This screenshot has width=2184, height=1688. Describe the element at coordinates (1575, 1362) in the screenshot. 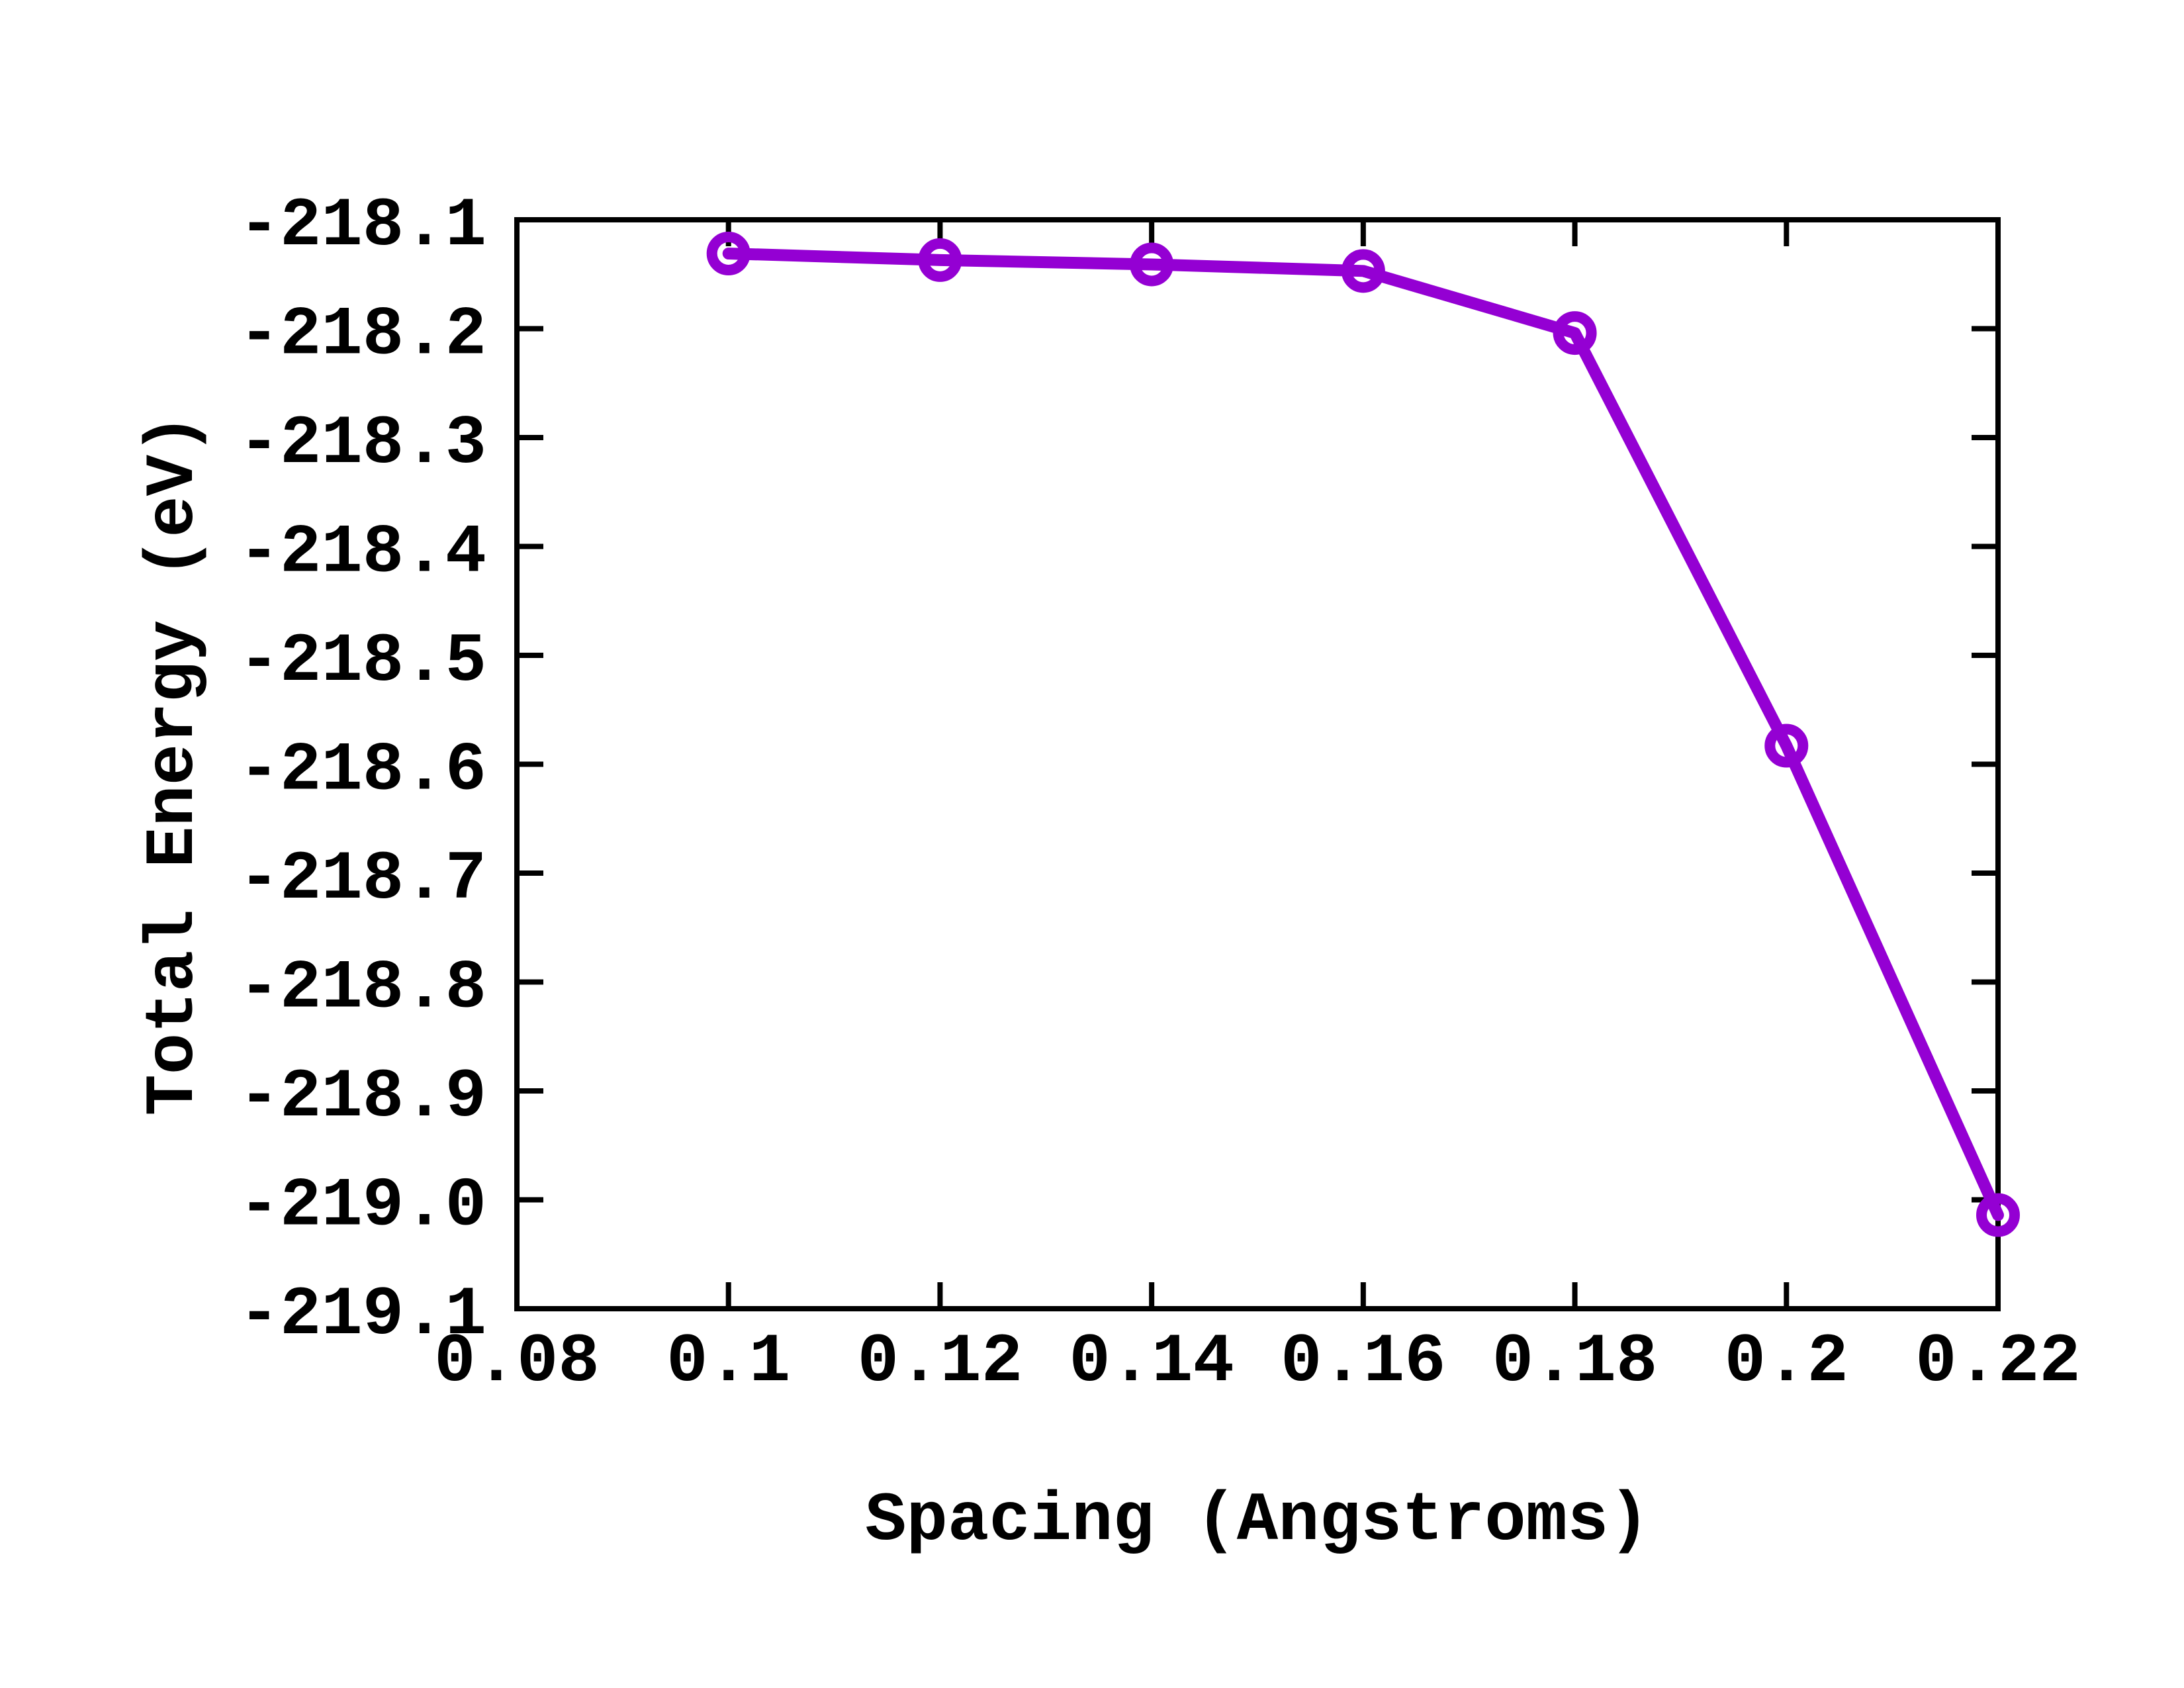

I see `x-tick-label: 0.18` at that location.